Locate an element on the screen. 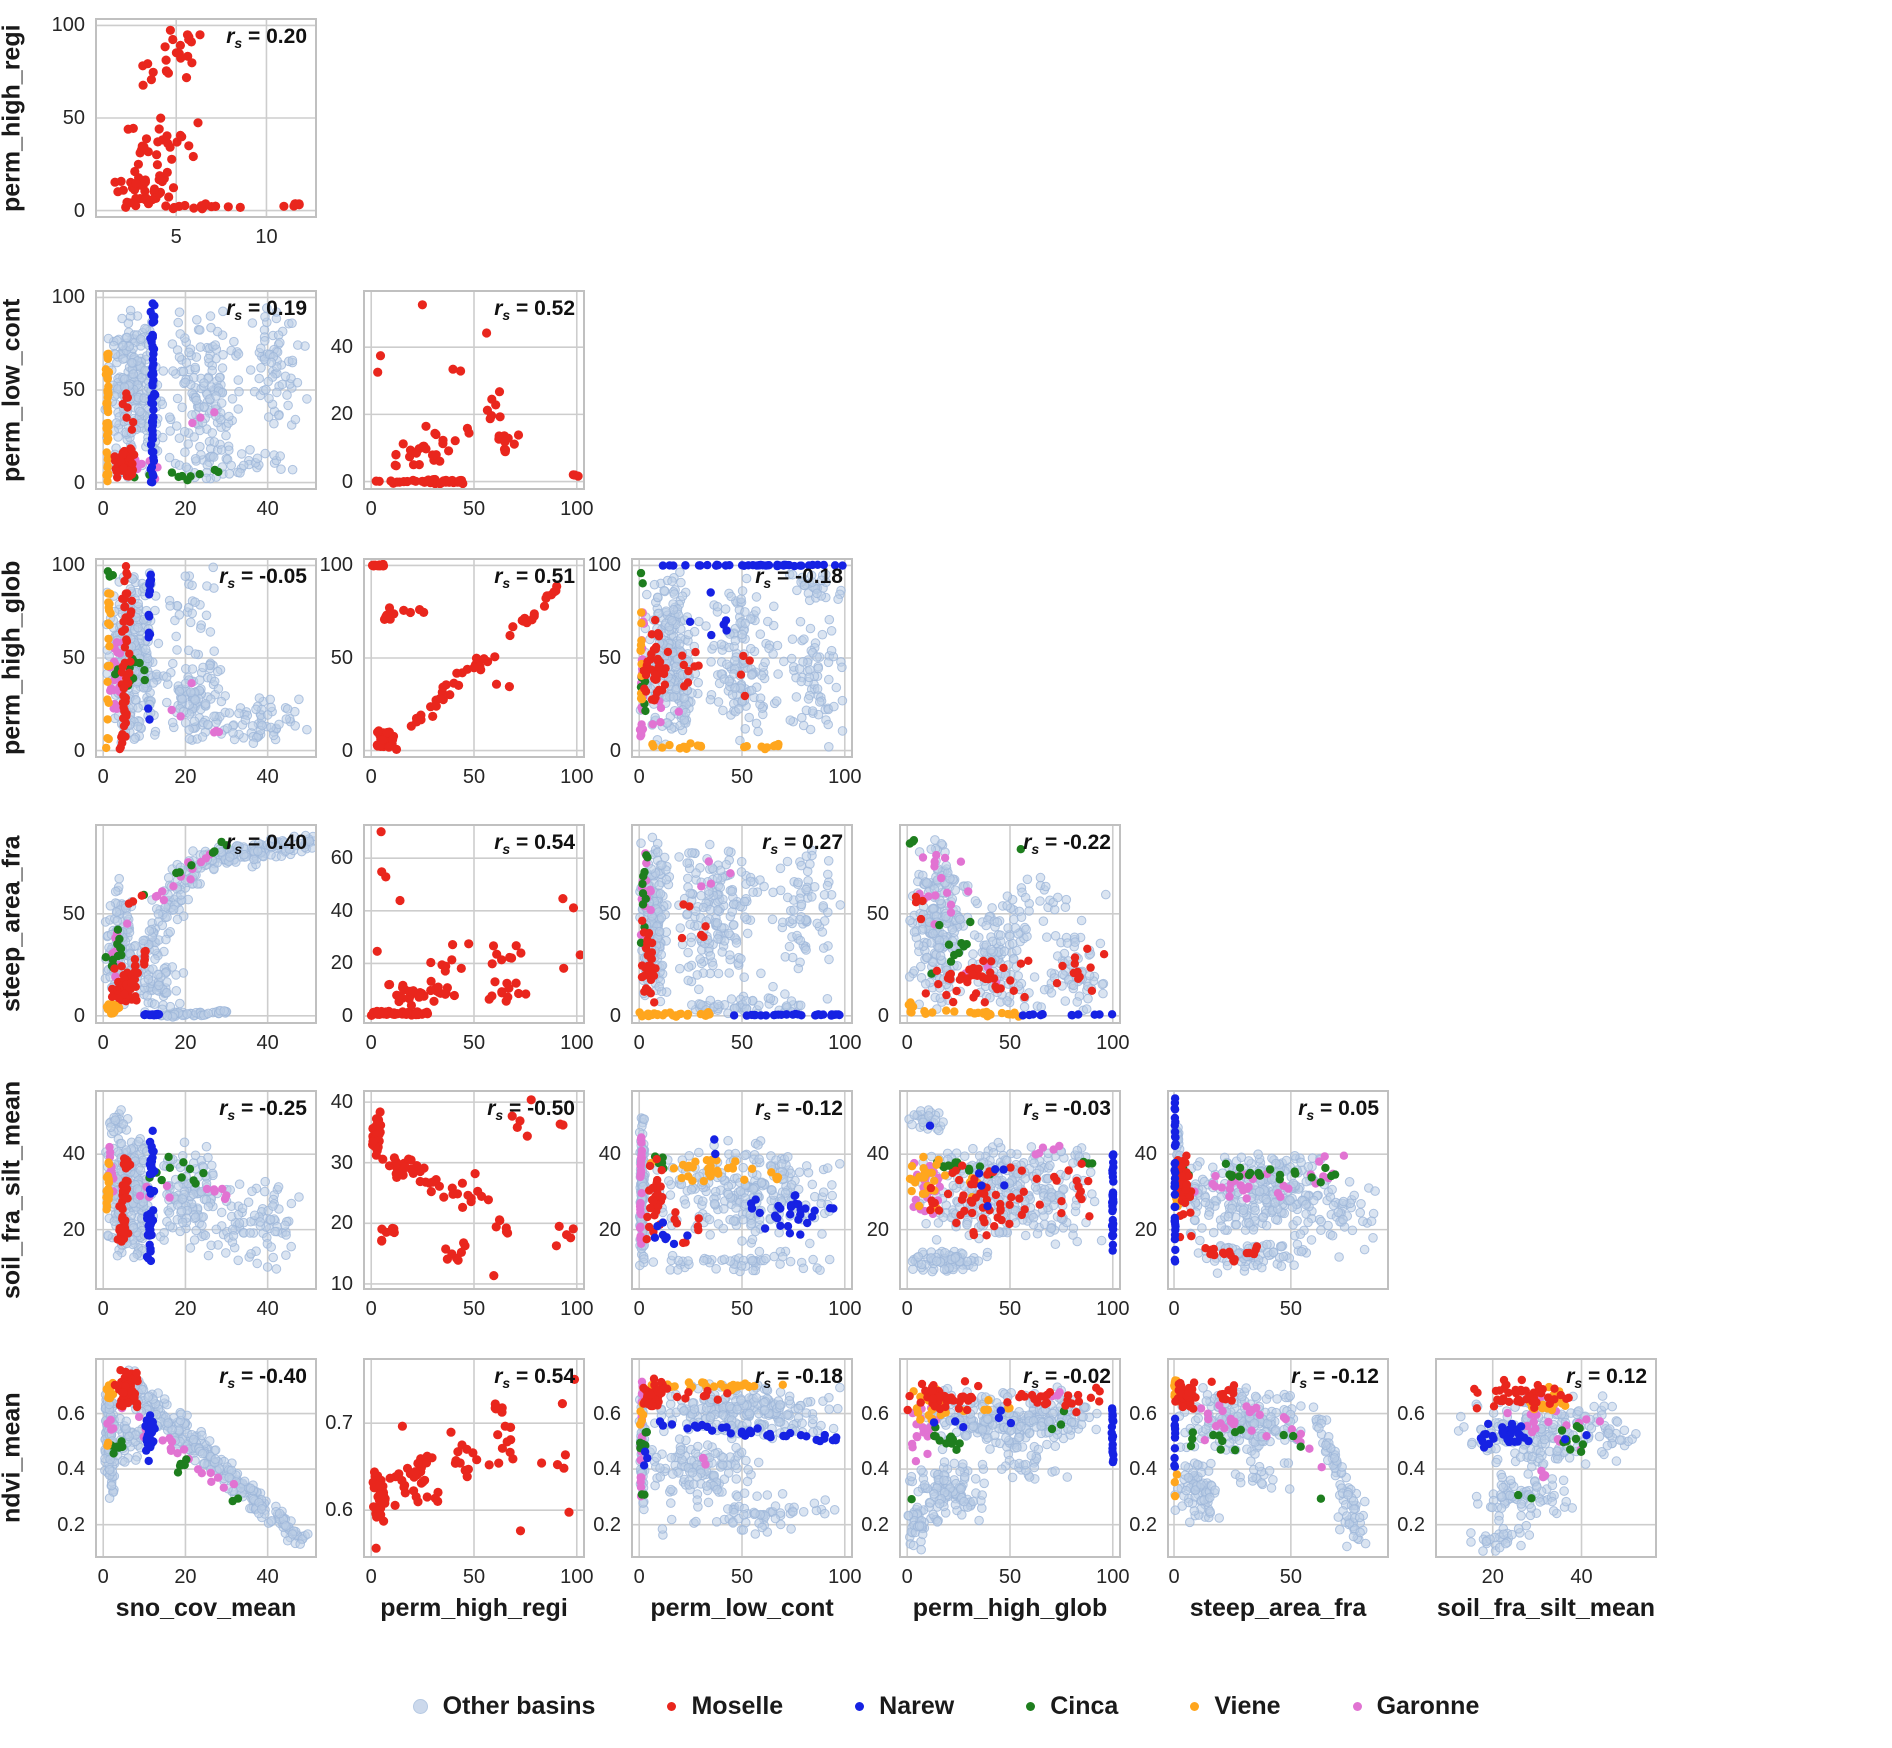 This screenshot has height=1748, width=1892. y-tick-label: 30 is located at coordinates (341, 1162).